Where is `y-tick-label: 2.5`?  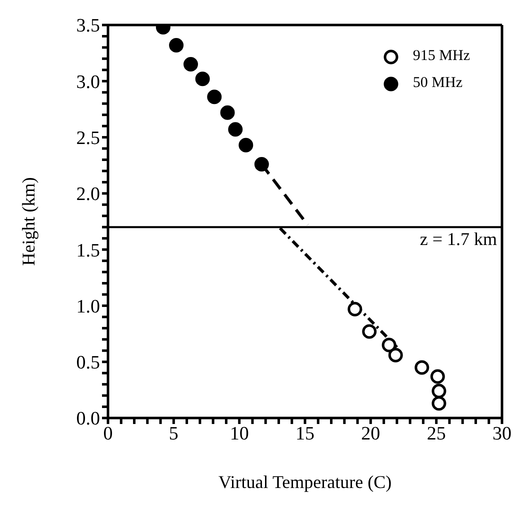 y-tick-label: 2.5 is located at coordinates (88, 139).